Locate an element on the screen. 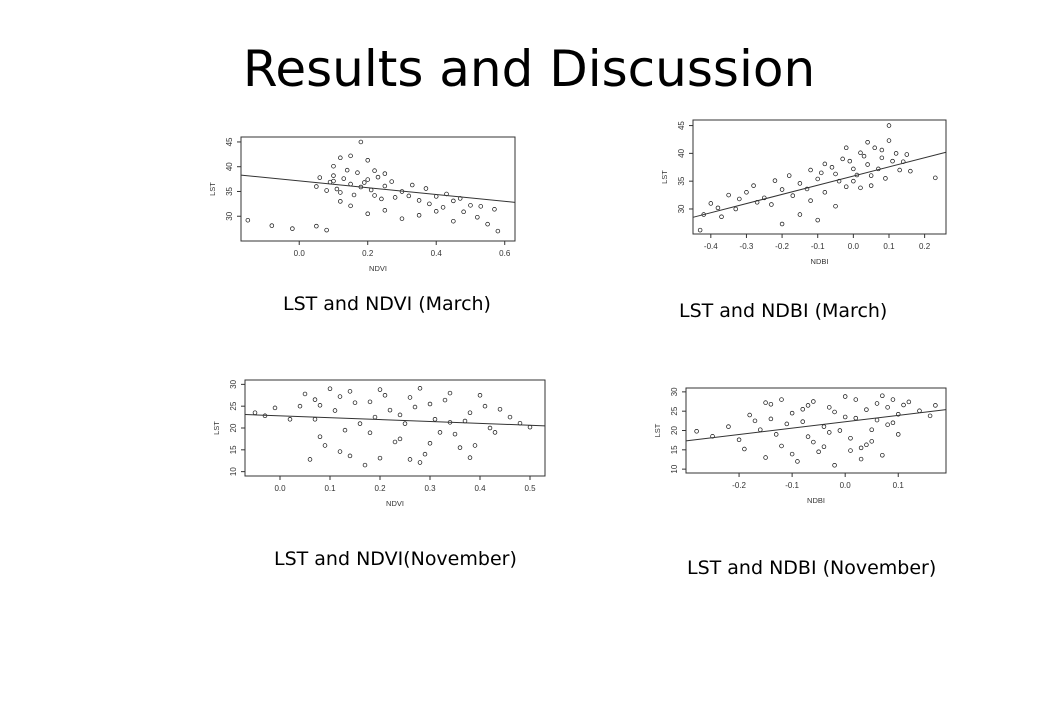  y-tick-label: 25 is located at coordinates (674, 410).